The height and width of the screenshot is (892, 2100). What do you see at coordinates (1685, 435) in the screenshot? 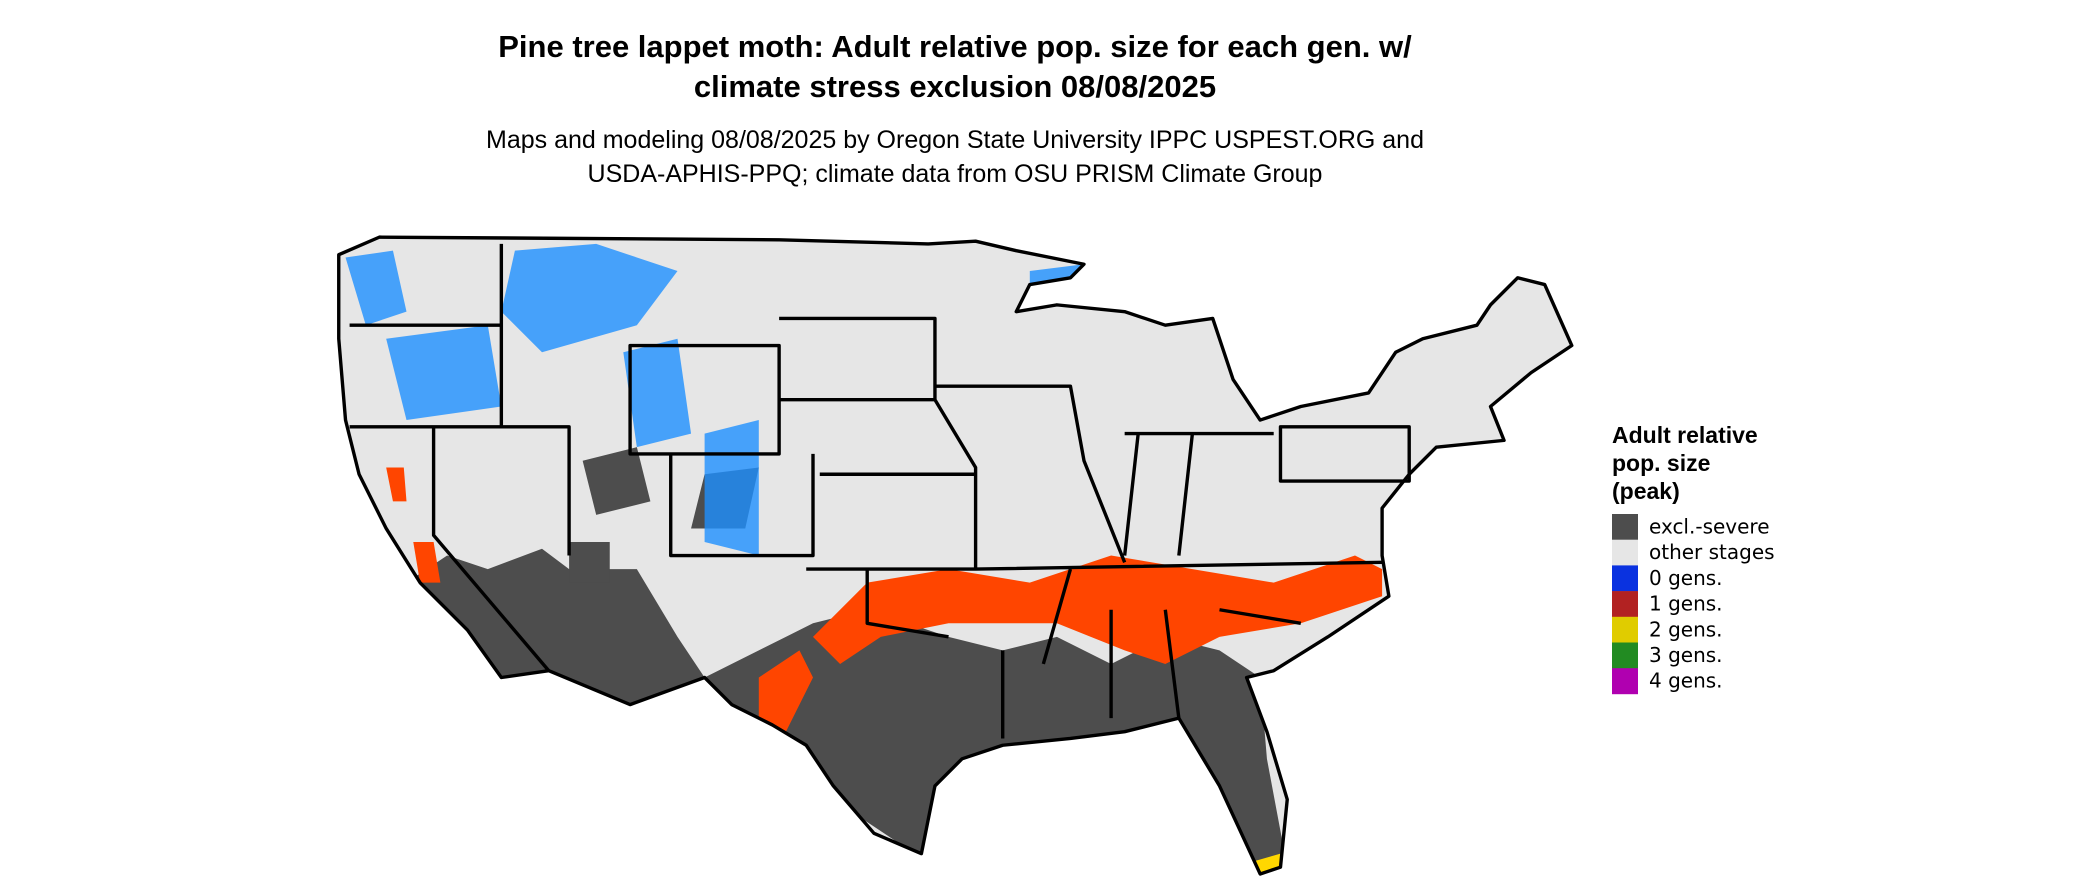
I see `legend-title: Adult relative` at bounding box center [1685, 435].